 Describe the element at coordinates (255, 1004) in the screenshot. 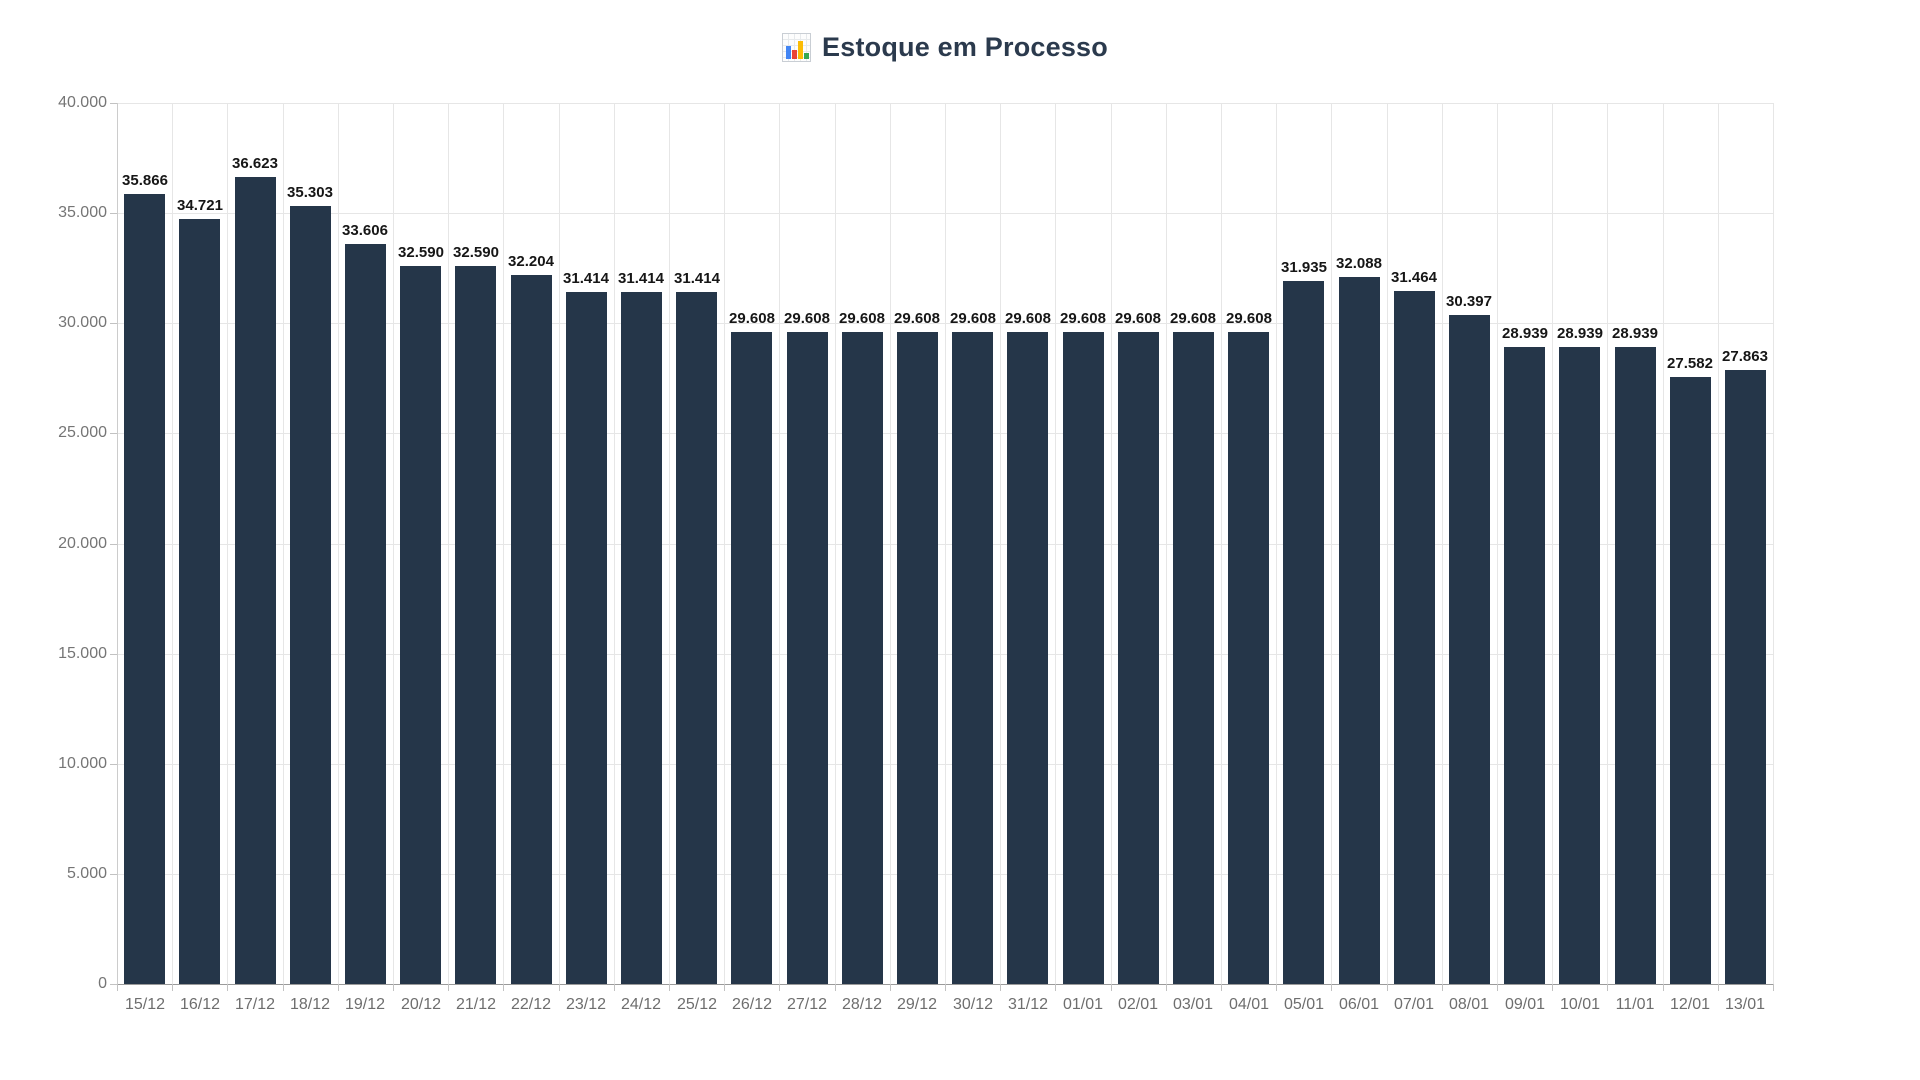

I see `x-axis-label: 17/12` at that location.